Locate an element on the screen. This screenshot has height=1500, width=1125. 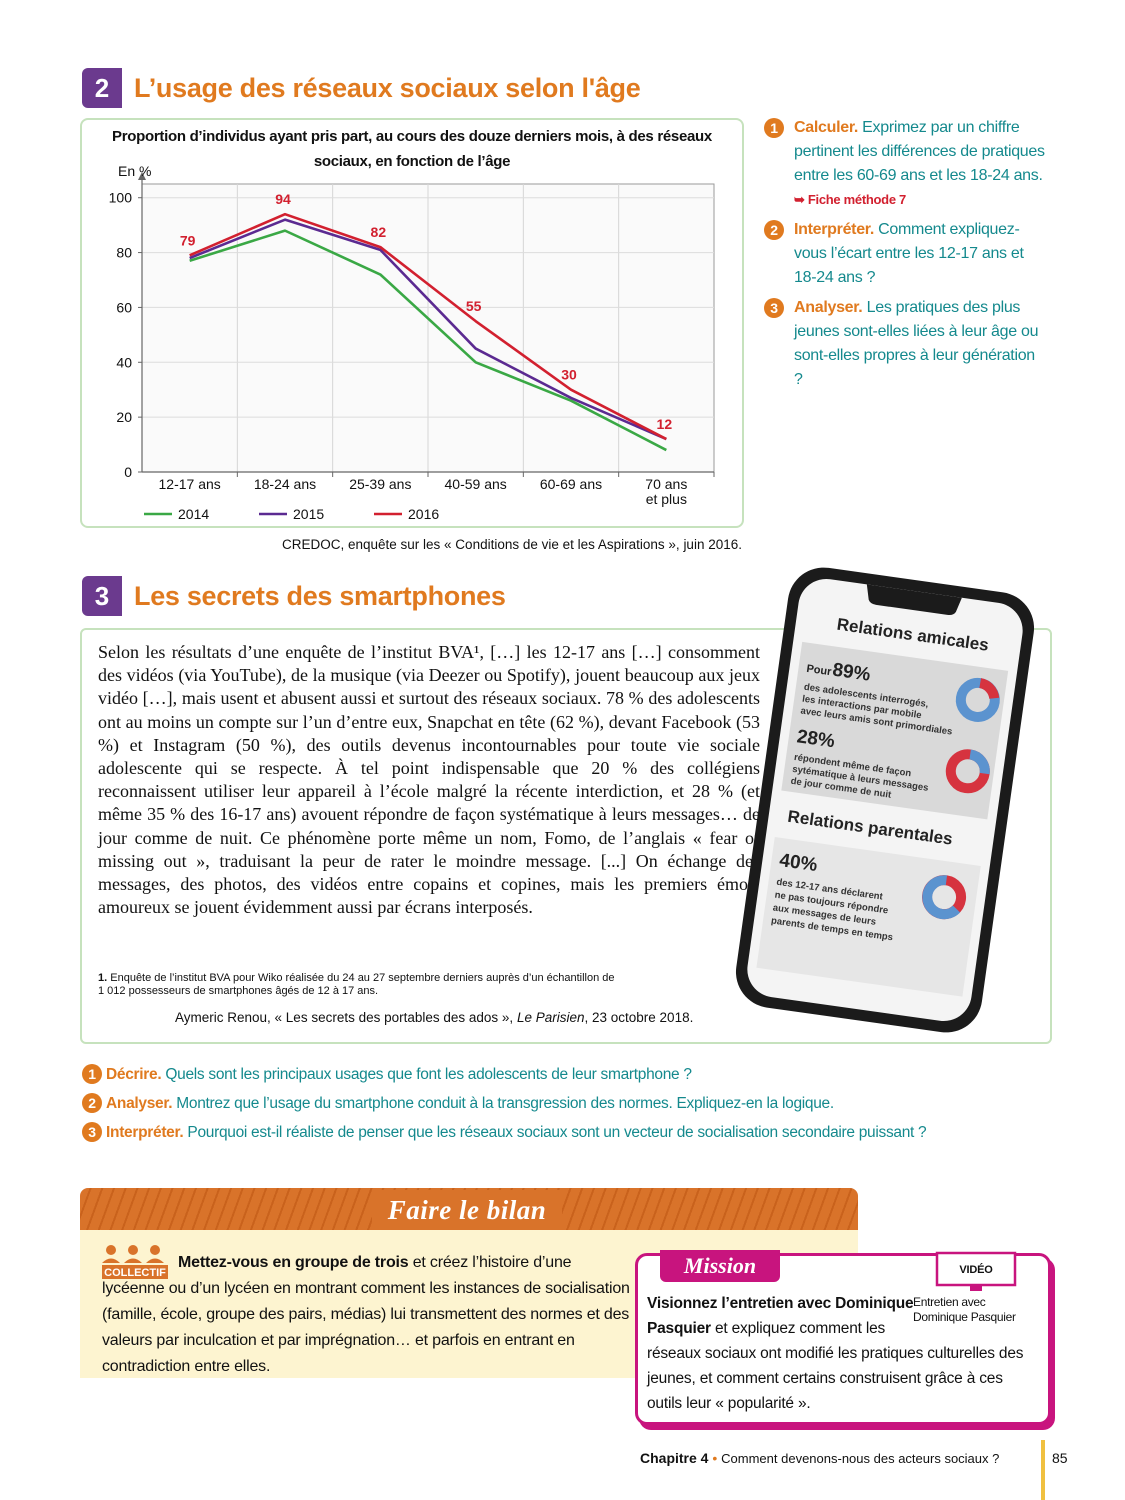
video-icon: VIDÉO is located at coordinates (984, 1273).